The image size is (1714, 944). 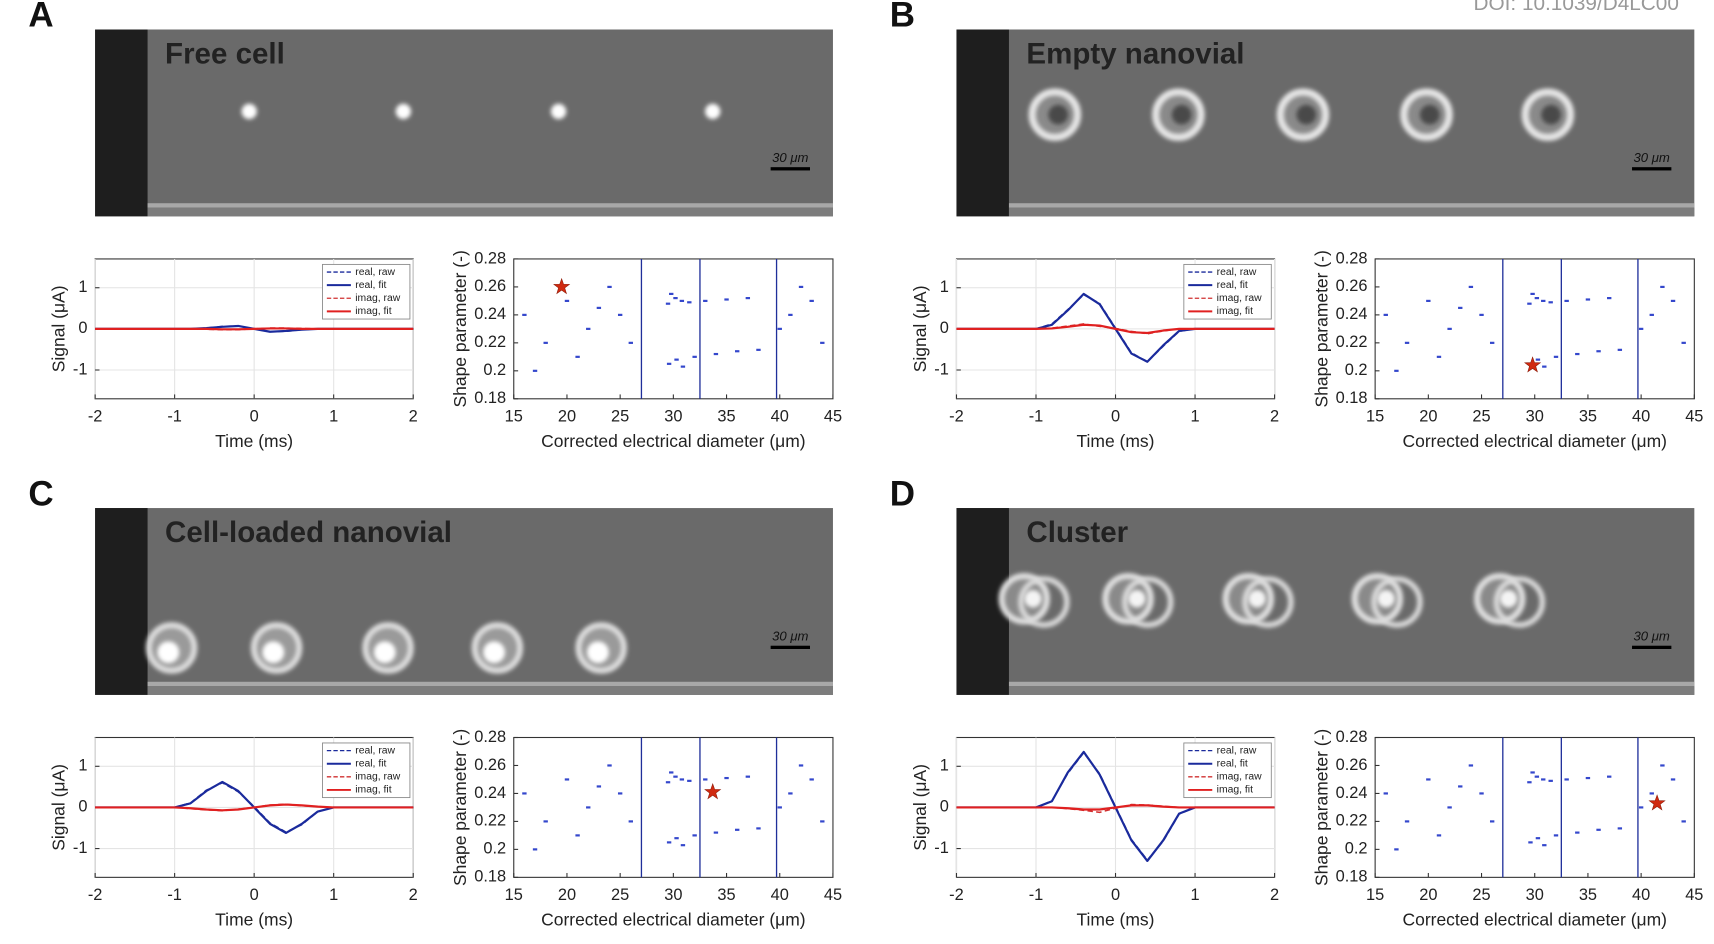 I want to click on doi: DOI: 10.1039/D4LC00, so click(x=1576, y=7).